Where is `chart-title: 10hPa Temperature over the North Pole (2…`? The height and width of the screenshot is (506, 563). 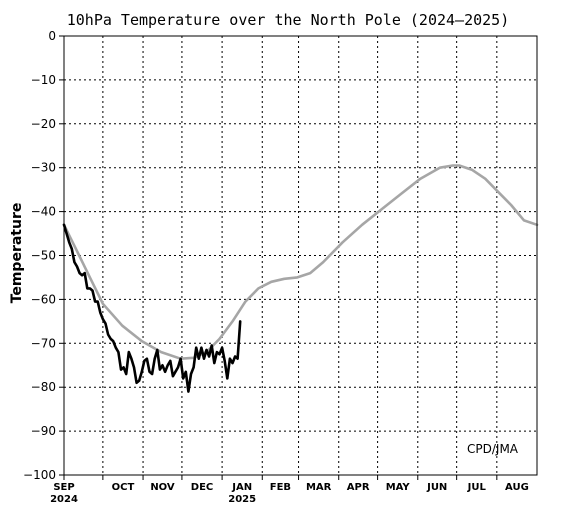 chart-title: 10hPa Temperature over the North Pole (2… is located at coordinates (288, 20).